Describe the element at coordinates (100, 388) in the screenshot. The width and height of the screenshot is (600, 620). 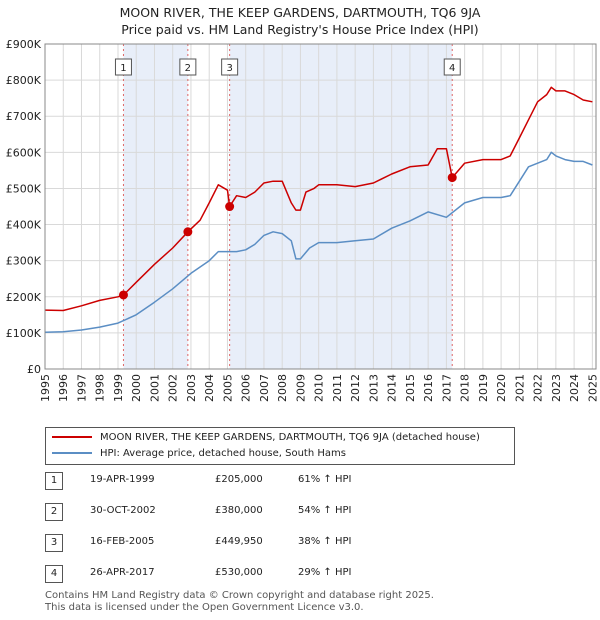
I see `x-tick-label: 1998` at that location.